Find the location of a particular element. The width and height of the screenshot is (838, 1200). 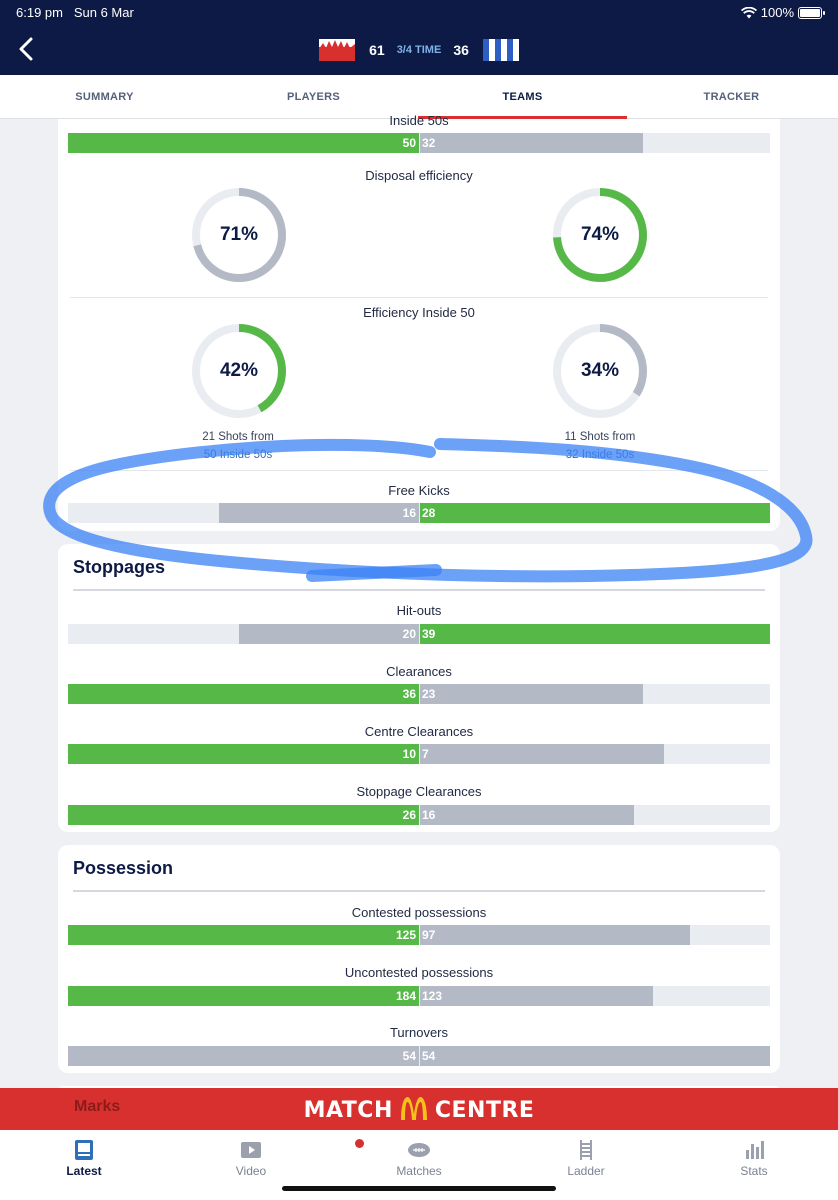

donut-home-disposal-efficiency: 71% is located at coordinates (239, 235).